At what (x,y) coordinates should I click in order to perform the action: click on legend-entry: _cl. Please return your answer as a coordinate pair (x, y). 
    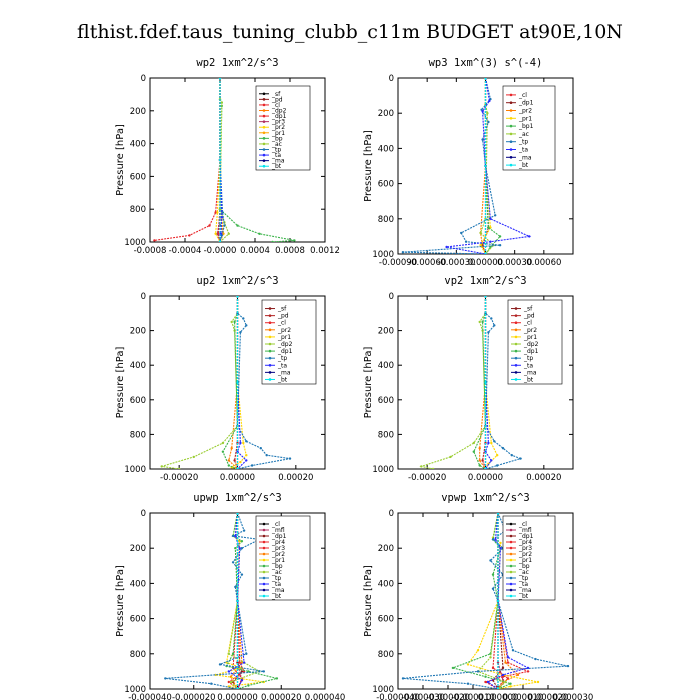
    Looking at the image, I should click on (522, 95).